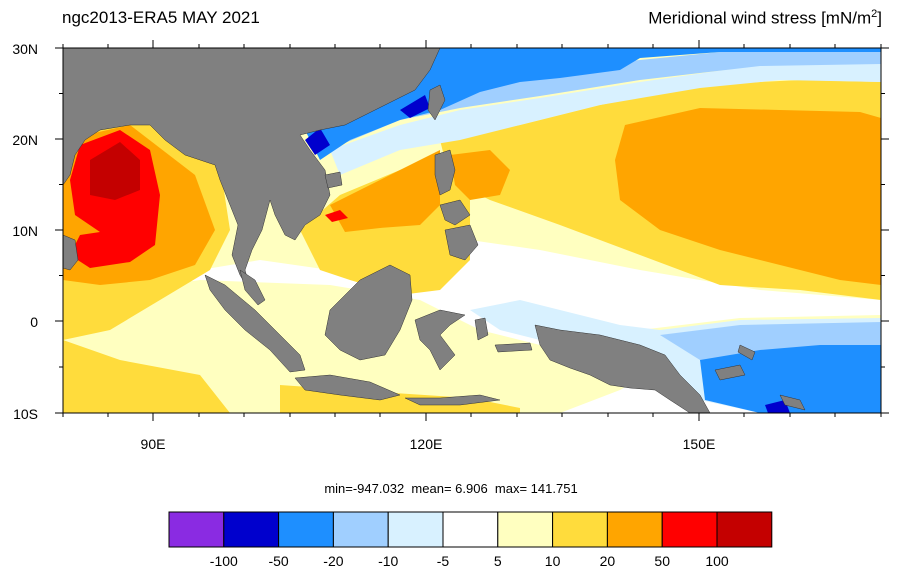 The image size is (902, 576). What do you see at coordinates (317, 141) in the screenshot?
I see `navy-patch-north` at bounding box center [317, 141].